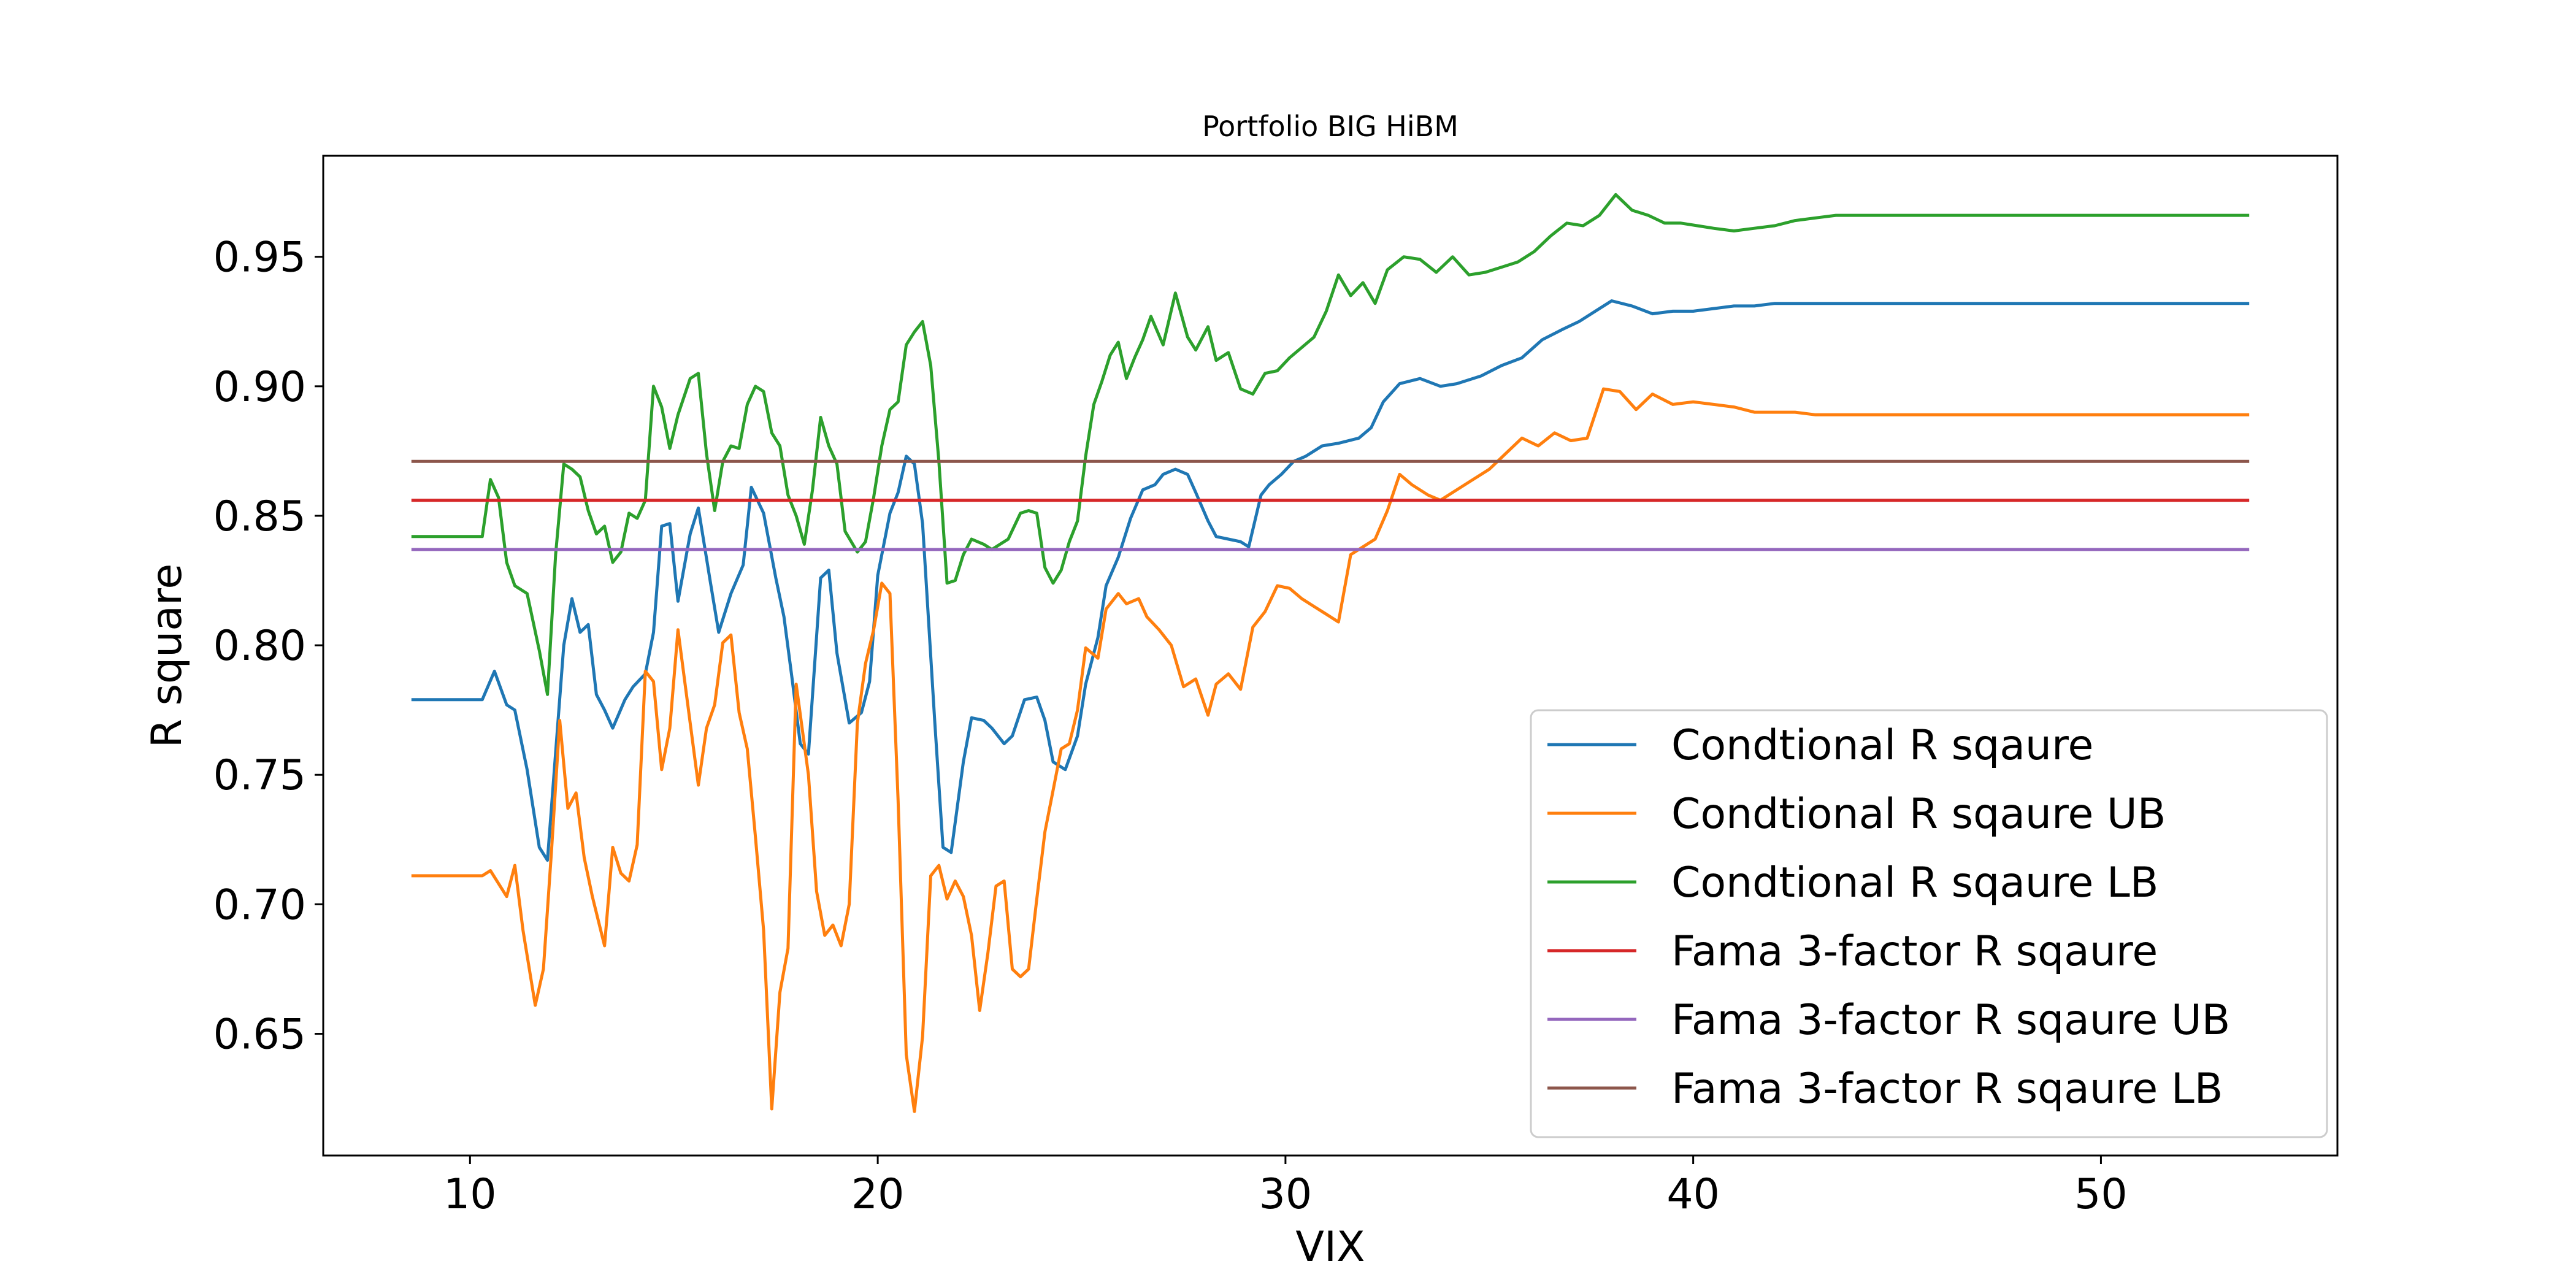  What do you see at coordinates (259, 258) in the screenshot?
I see `y-tick-label: 0.95` at bounding box center [259, 258].